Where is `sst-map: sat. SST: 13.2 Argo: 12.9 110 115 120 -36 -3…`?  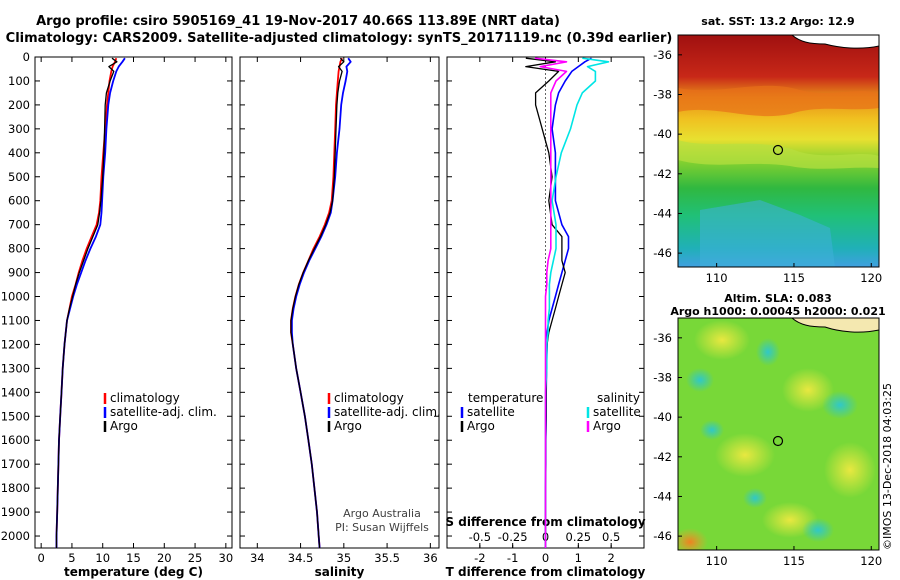
sst-map: sat. SST: 13.2 Argo: 12.9 110 115 120 -36 -3… is located at coordinates (767, 150).